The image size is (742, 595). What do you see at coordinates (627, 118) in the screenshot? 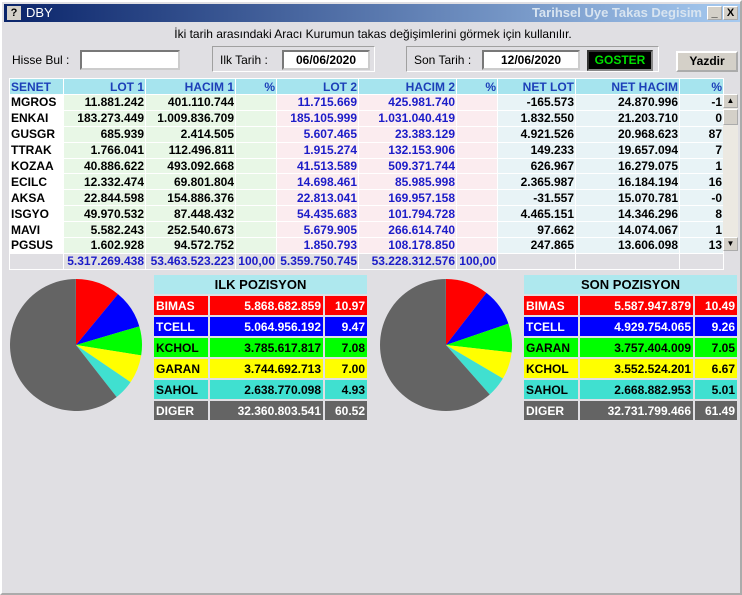
I see `grid-cell: 21.203.710` at bounding box center [627, 118].